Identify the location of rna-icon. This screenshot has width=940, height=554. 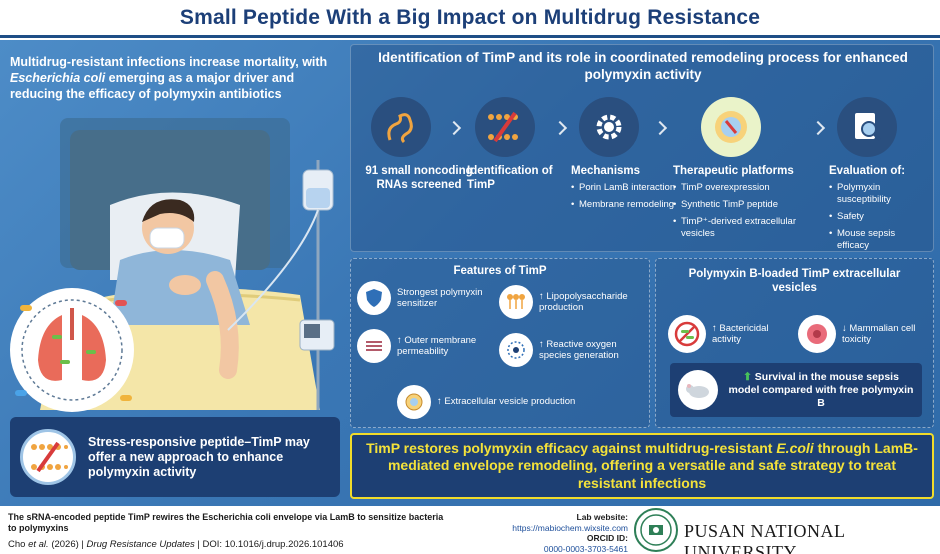
(401, 127).